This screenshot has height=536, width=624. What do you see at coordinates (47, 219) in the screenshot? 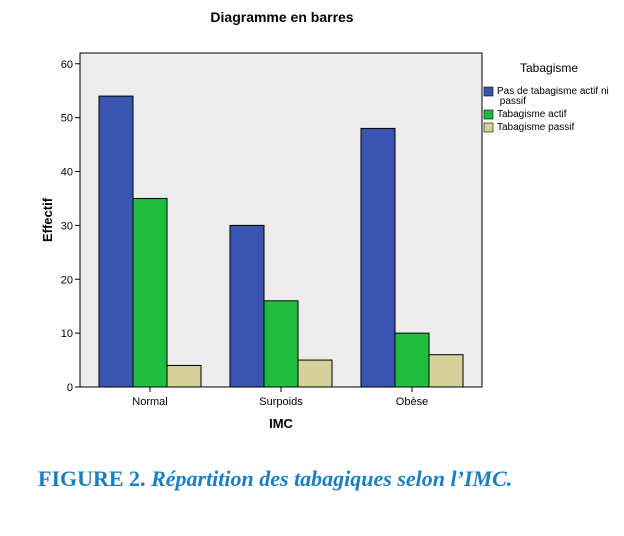
I see `y-axis-label: Effectif` at bounding box center [47, 219].